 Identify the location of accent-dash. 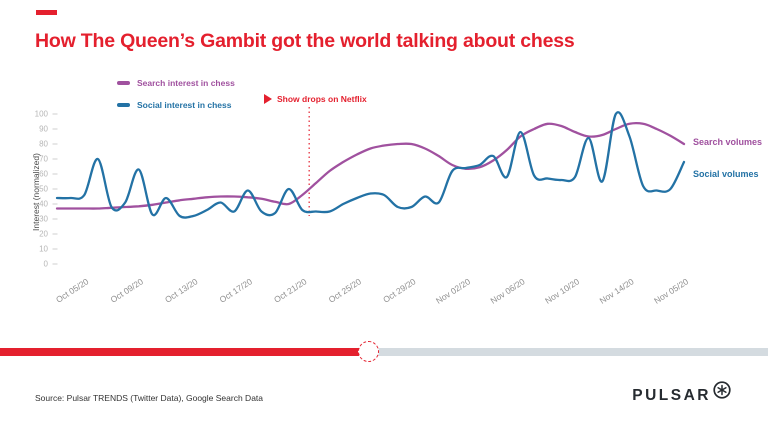
(46, 12).